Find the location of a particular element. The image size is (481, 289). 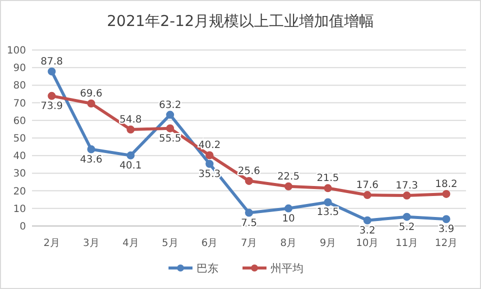

y-tick-label: 90 is located at coordinates (19, 68).